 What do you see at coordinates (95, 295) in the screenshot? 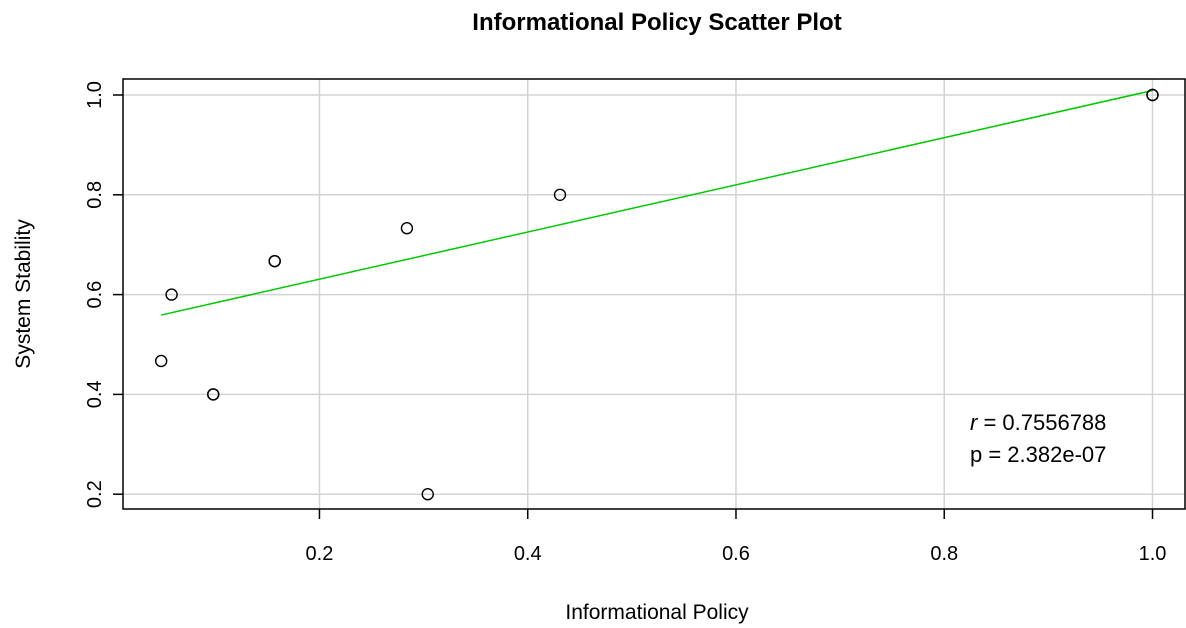
I see `y-tick-label: 0.6` at bounding box center [95, 295].